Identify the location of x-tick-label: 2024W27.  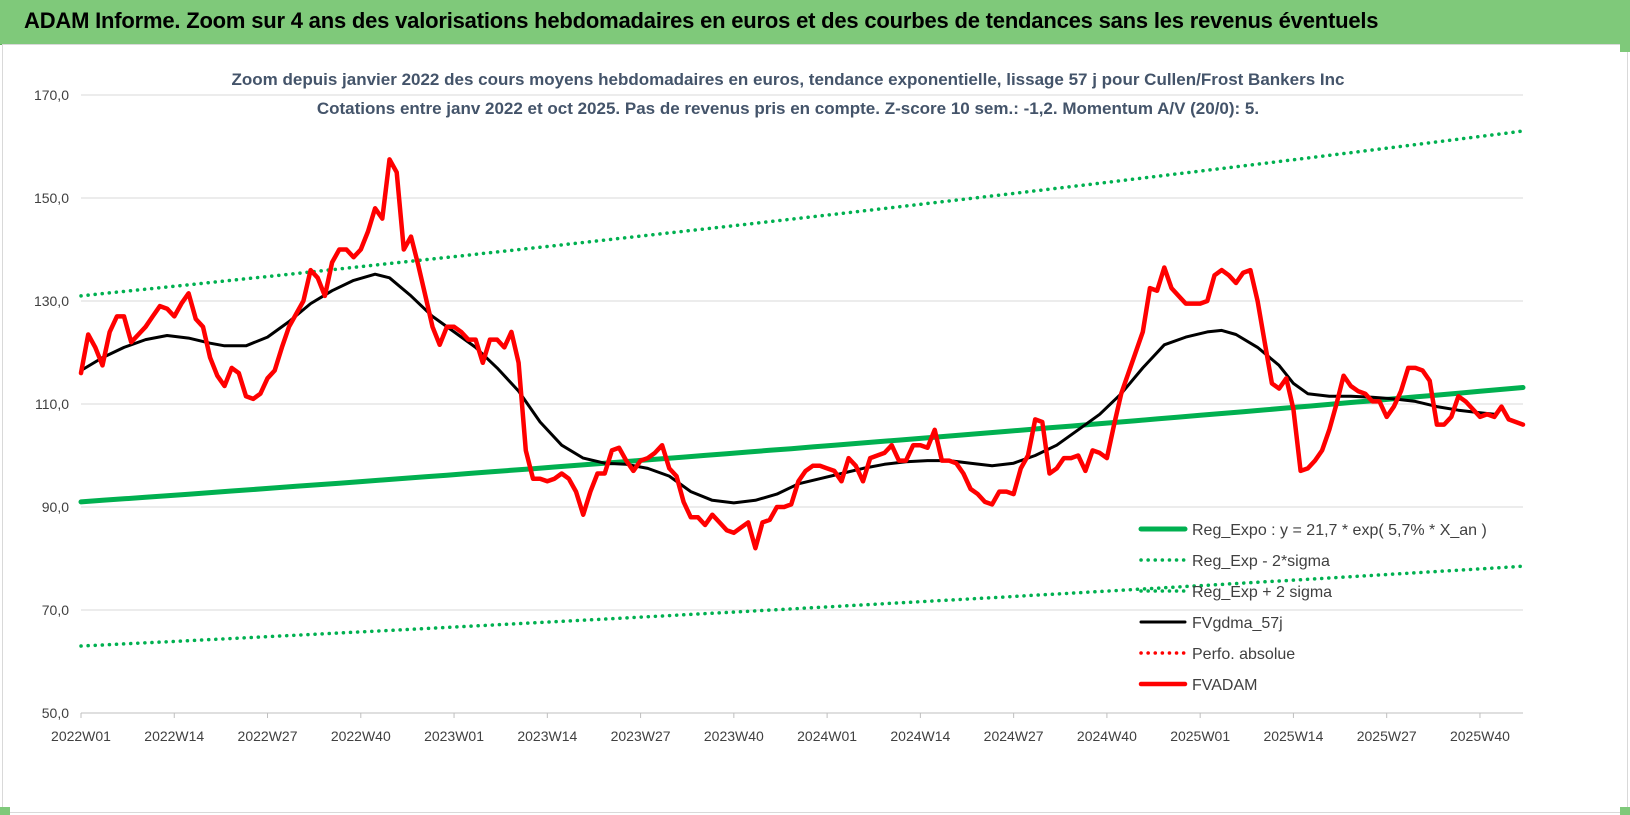
(1014, 736).